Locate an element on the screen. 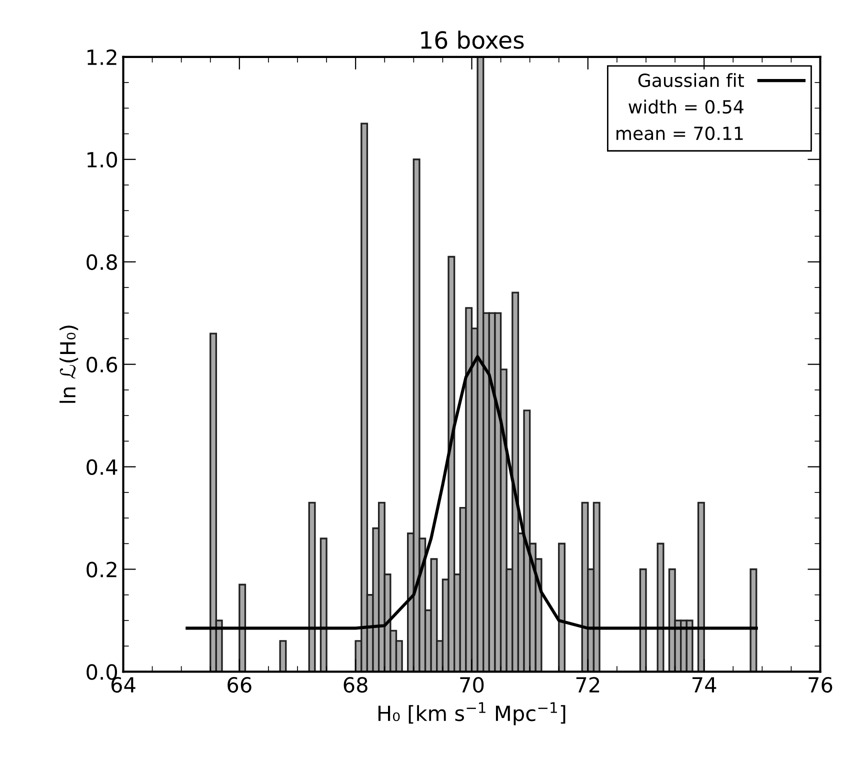  y-tick-label: 1.0 is located at coordinates (103, 160).